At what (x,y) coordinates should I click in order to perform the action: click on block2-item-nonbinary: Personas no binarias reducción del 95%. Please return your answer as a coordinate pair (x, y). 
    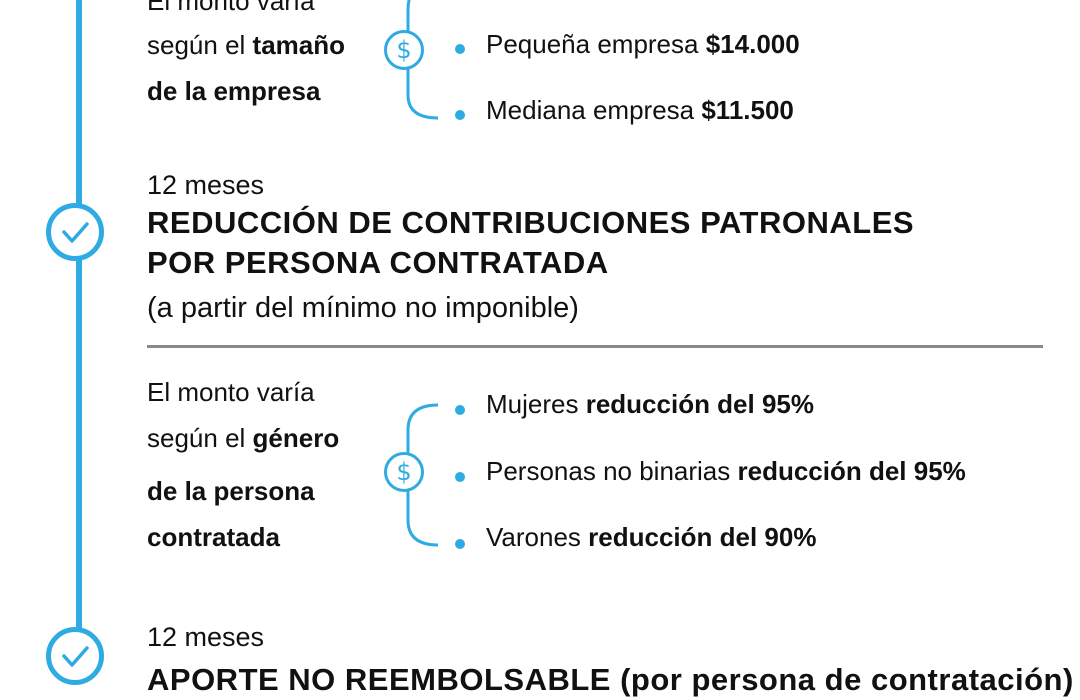
    Looking at the image, I should click on (726, 471).